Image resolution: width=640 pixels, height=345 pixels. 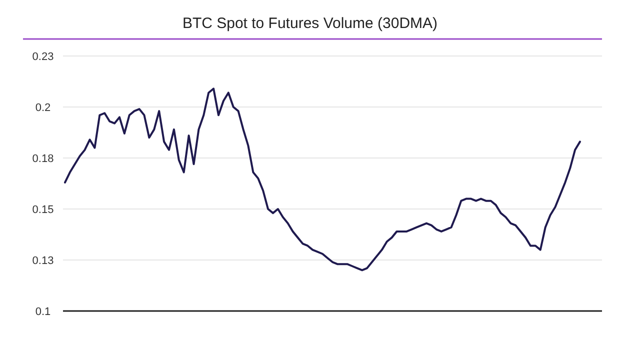 I want to click on y-tick-label: 0.23, so click(x=43, y=56).